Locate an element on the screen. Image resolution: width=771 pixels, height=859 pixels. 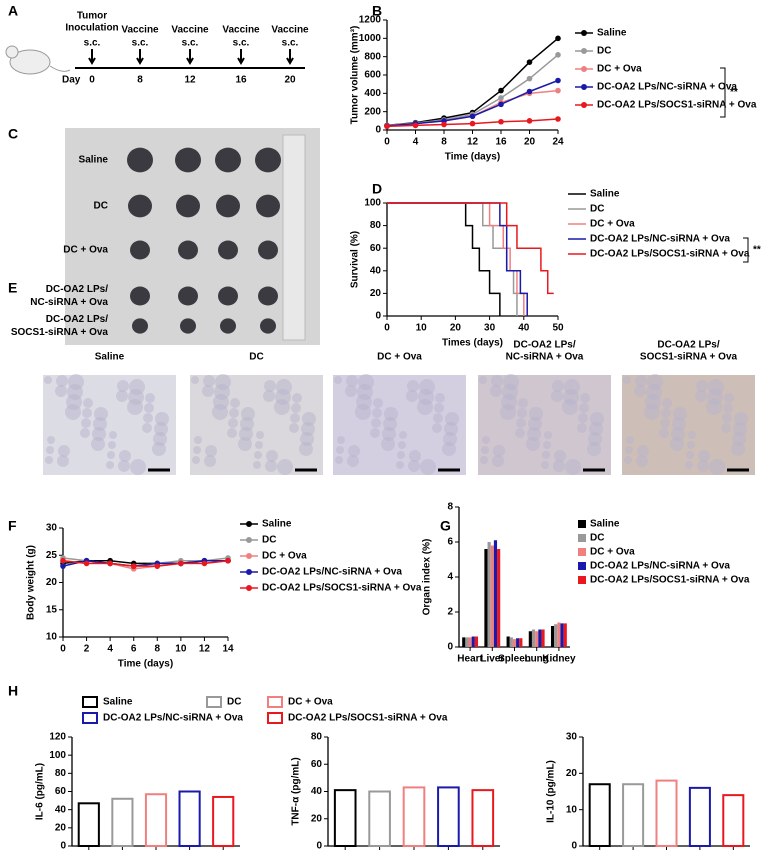
x-tick-label: 20 is located at coordinates (456, 328).